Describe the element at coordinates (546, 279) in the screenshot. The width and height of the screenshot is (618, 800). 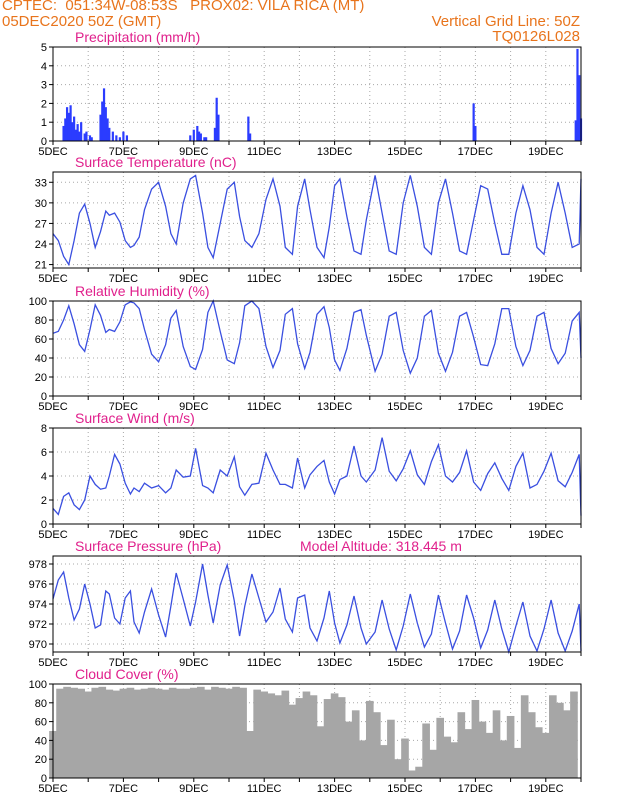
I see `temperature-xtick-label: 19DEC` at that location.